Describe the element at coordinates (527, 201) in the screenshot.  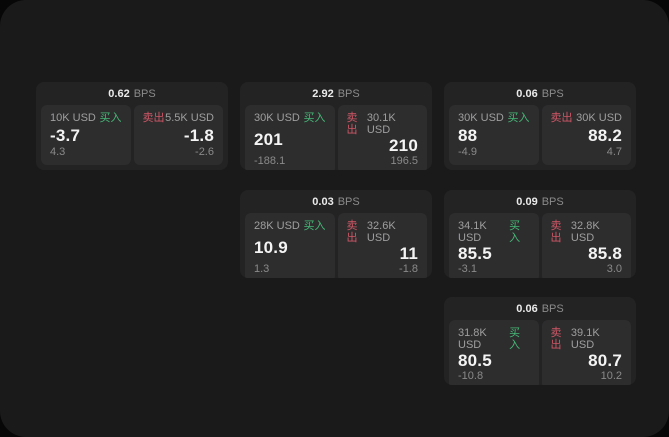
I see `bps-value: 0.09` at that location.